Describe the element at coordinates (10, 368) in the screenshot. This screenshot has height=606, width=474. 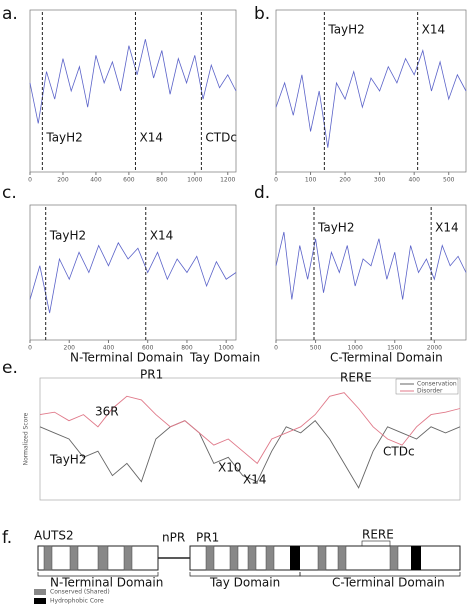
I see `panel-label: e.` at that location.